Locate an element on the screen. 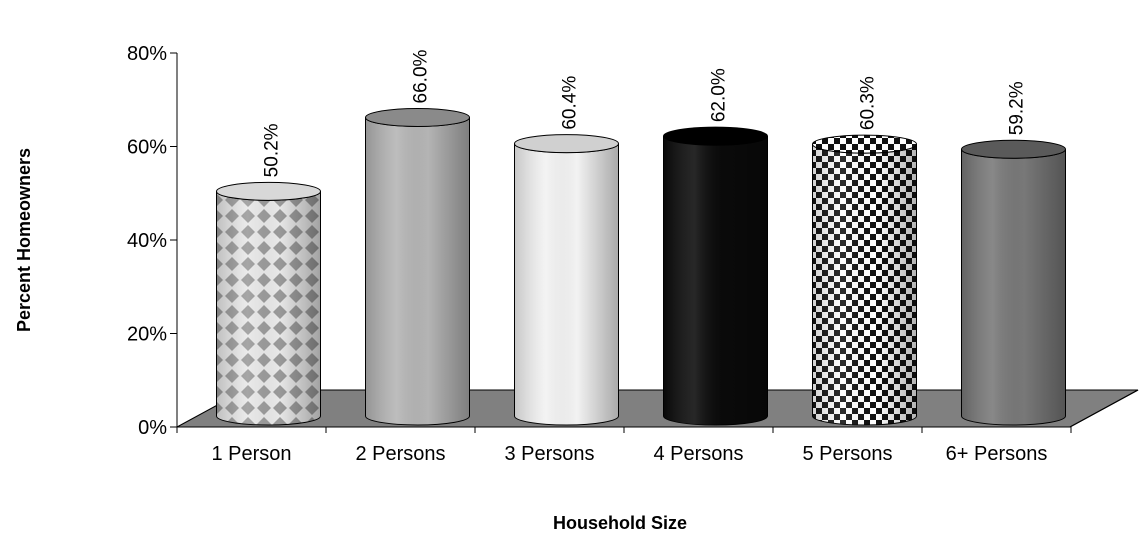 Image resolution: width=1141 pixels, height=538 pixels. data-label: 60.4% is located at coordinates (570, 103).